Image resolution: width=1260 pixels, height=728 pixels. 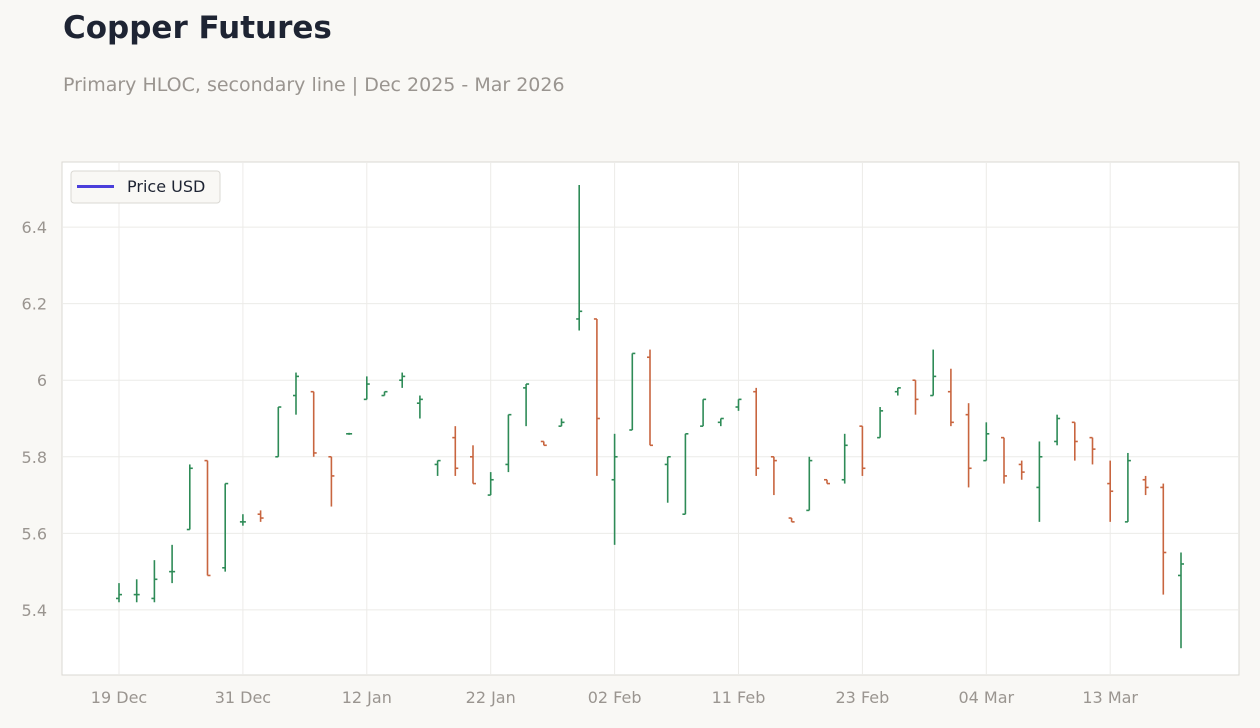 I want to click on x-tick-label: 04 Mar, so click(x=986, y=697).